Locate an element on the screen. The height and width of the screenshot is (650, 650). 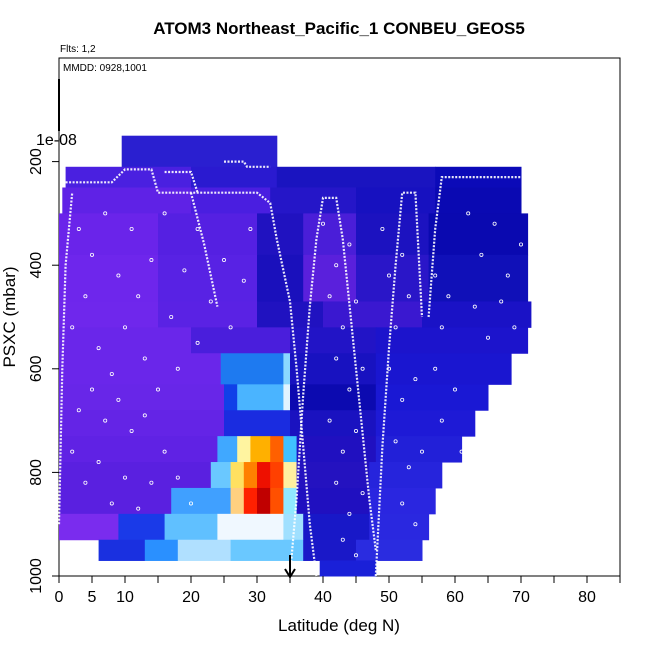
x-tick-label: 60 is located at coordinates (455, 597).